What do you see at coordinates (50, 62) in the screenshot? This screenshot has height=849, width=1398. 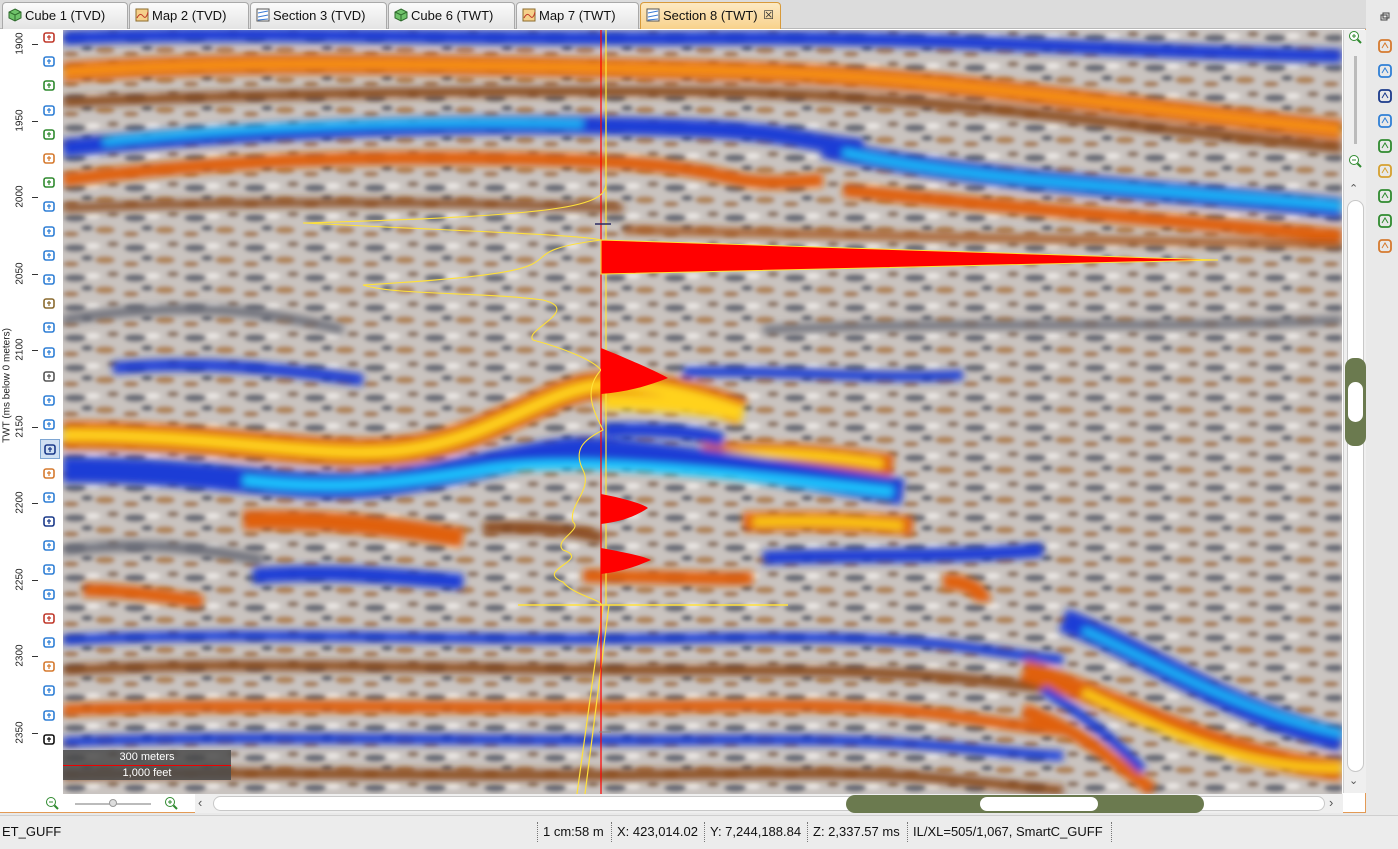 I see `zoom-region-icon` at bounding box center [50, 62].